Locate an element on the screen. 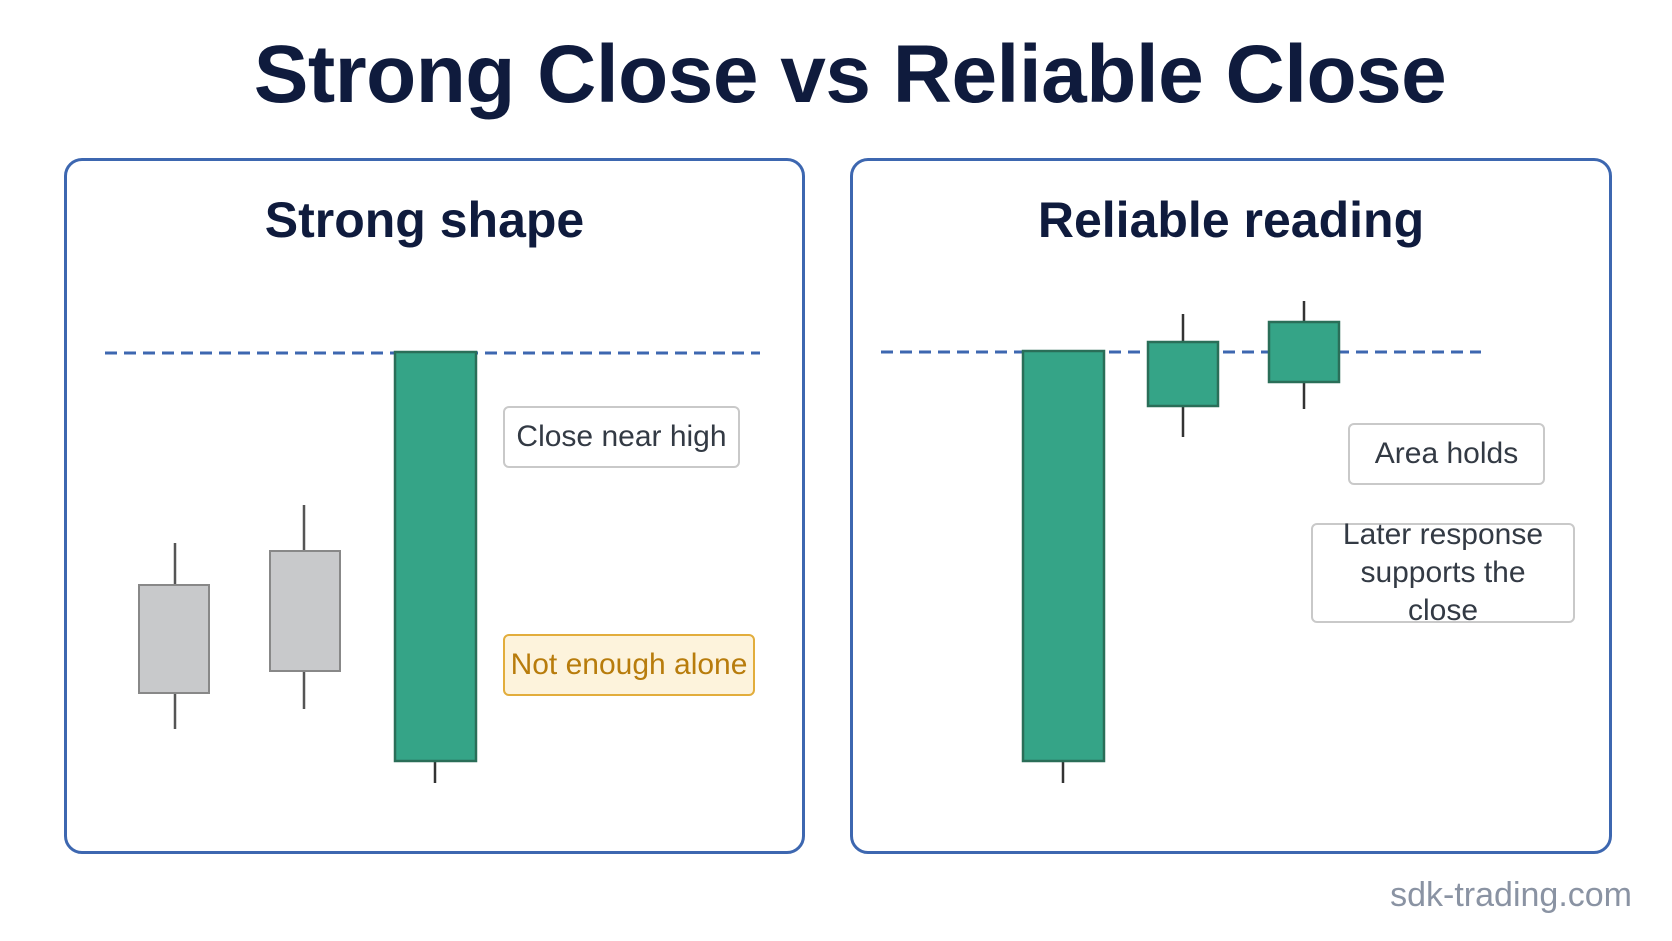 The height and width of the screenshot is (941, 1672). area-holds-label: Area holds is located at coordinates (1446, 454).